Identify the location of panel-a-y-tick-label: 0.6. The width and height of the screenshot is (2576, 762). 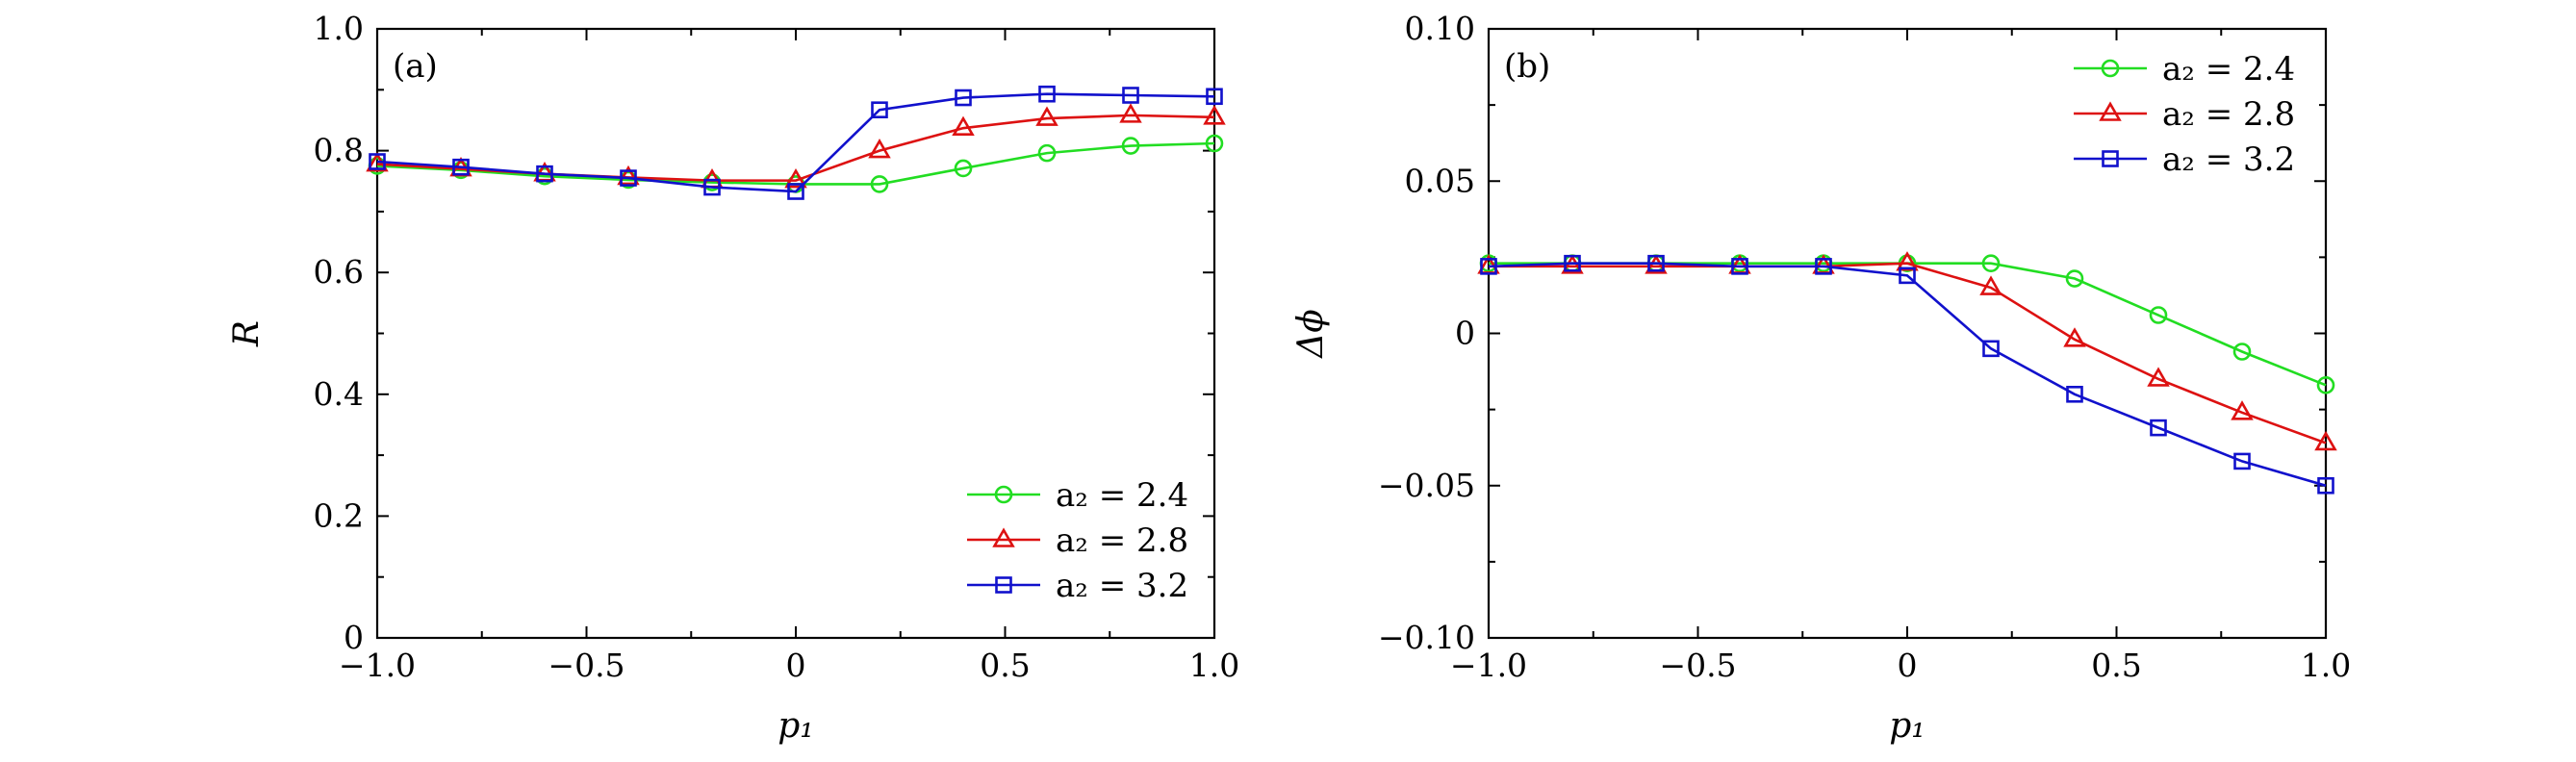
(339, 272).